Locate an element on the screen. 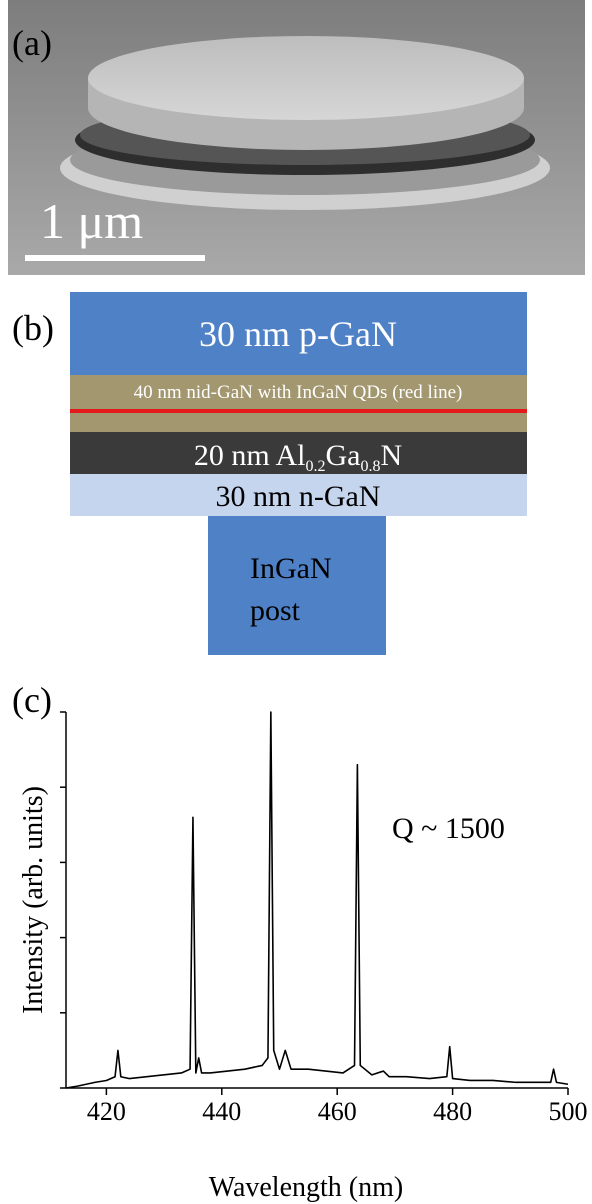  y-axis-label: Intensity (arb. units) is located at coordinates (33, 900).